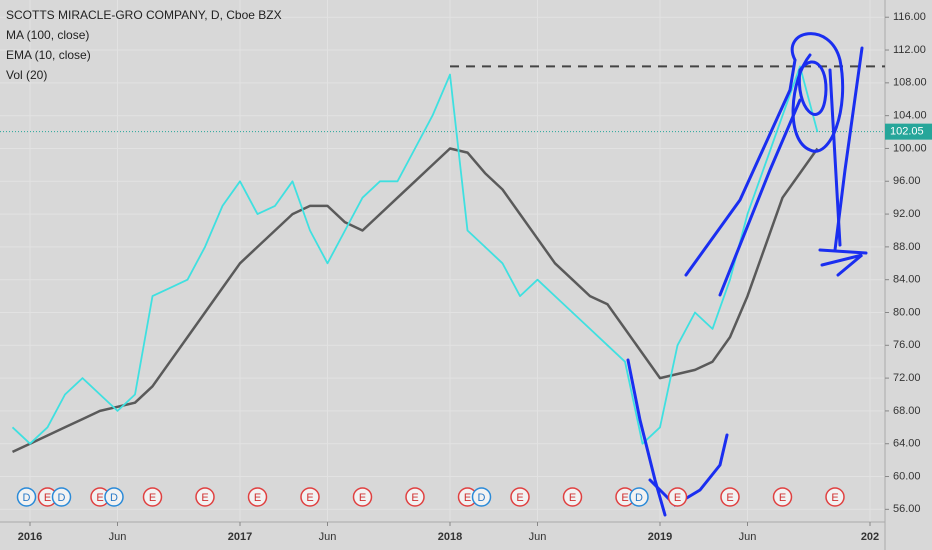 Image resolution: width=932 pixels, height=550 pixels. What do you see at coordinates (660, 537) in the screenshot?
I see `x-tick-label: 2019` at bounding box center [660, 537].